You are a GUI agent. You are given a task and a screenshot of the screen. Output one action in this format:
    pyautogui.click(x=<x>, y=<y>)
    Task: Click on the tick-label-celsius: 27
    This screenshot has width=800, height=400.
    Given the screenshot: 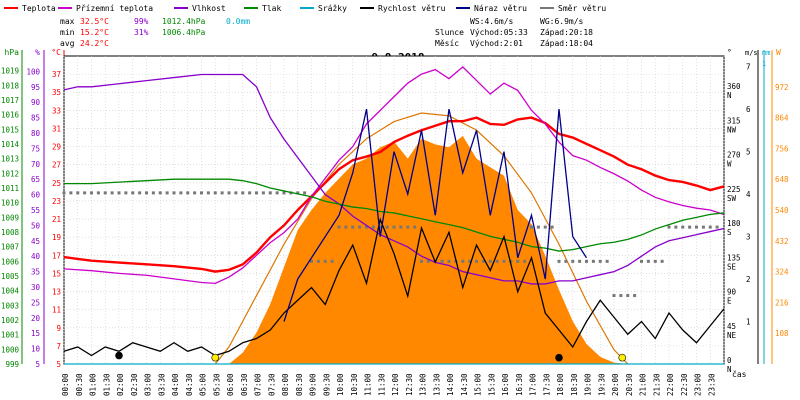 What is the action you would take?
    pyautogui.click(x=56, y=165)
    